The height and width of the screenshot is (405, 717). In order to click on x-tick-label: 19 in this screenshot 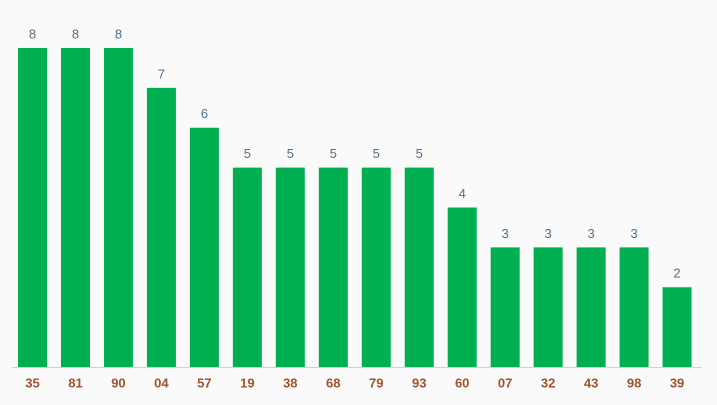, I will do `click(247, 382)`.